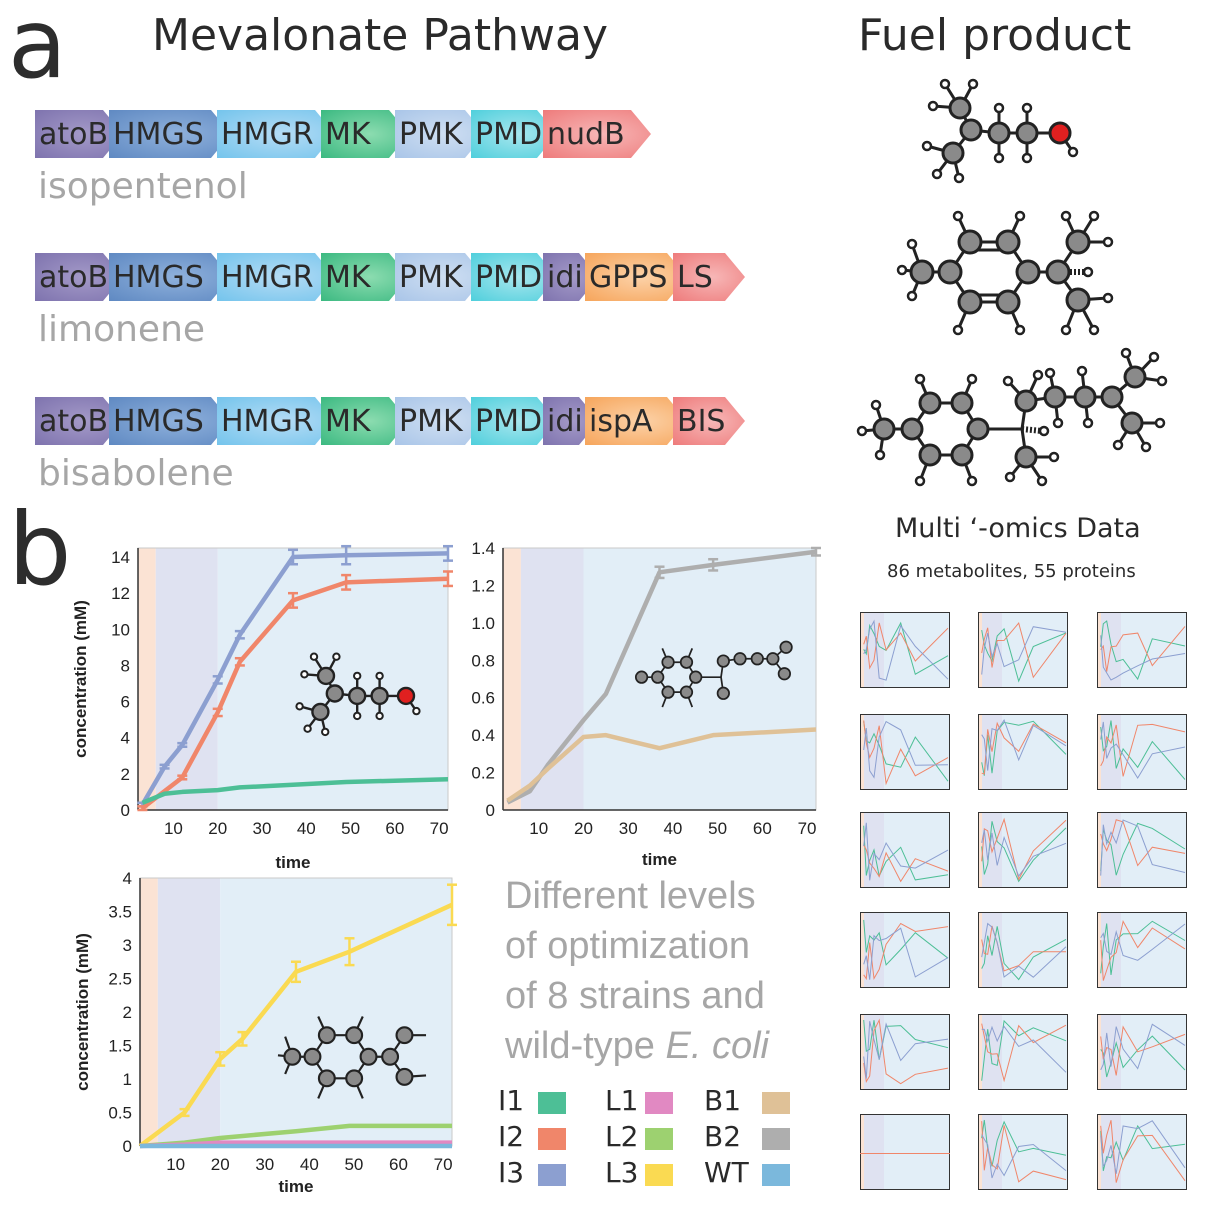 The image size is (1207, 1210). What do you see at coordinates (170, 134) in the screenshot?
I see `gene-hmgs-isopentenol: HMGS` at bounding box center [170, 134].